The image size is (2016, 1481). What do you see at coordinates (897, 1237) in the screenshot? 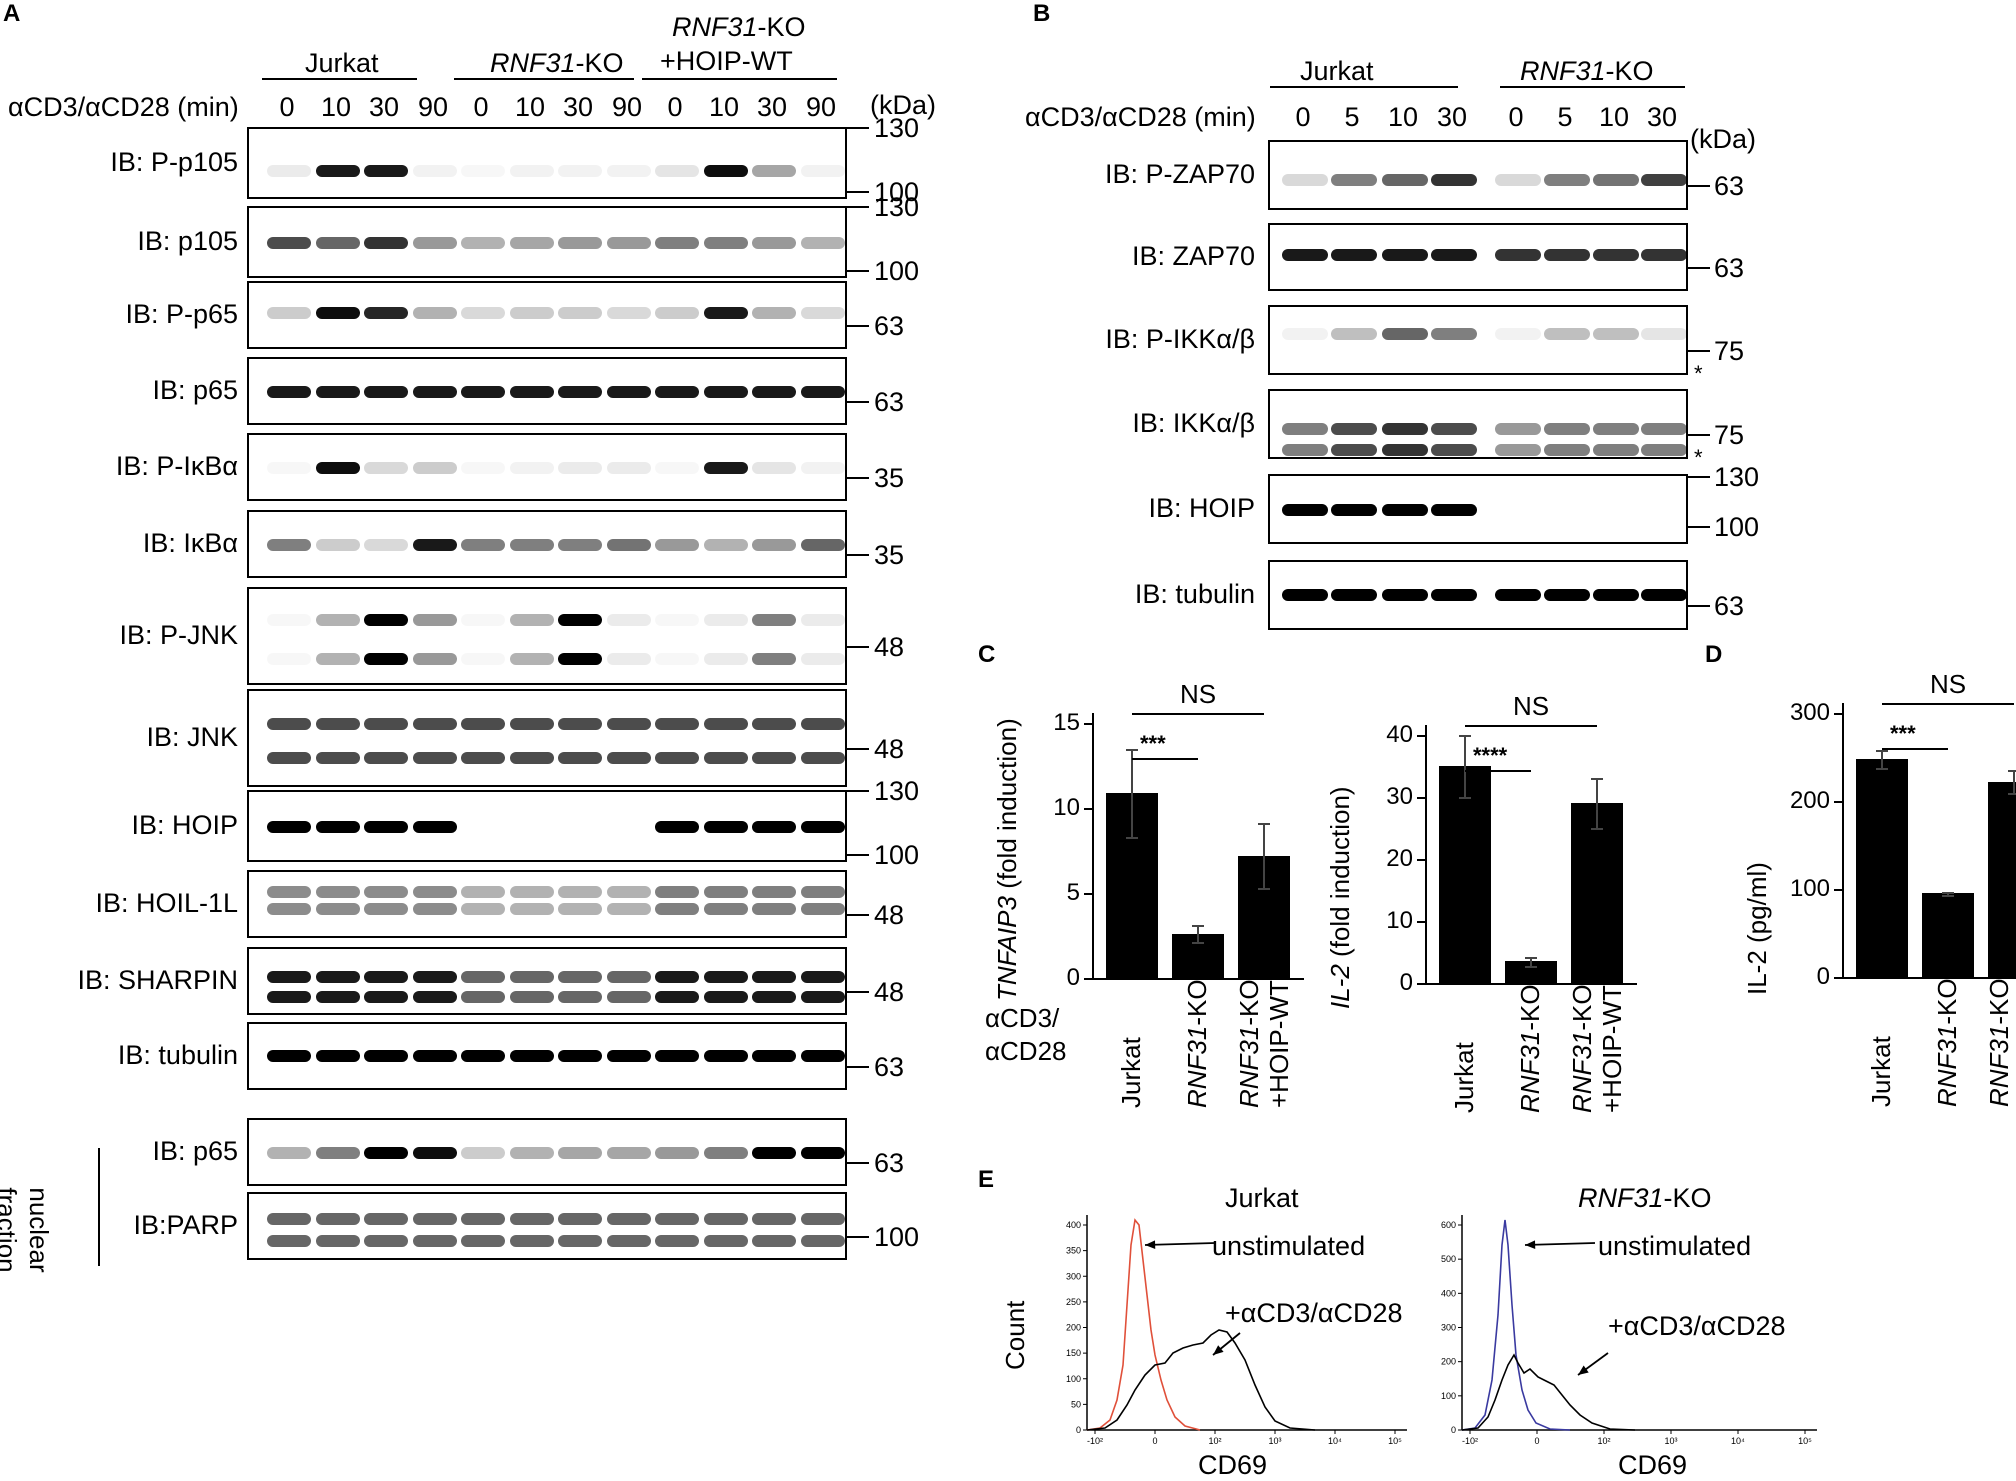
I see `marker-label: 100` at bounding box center [897, 1237].